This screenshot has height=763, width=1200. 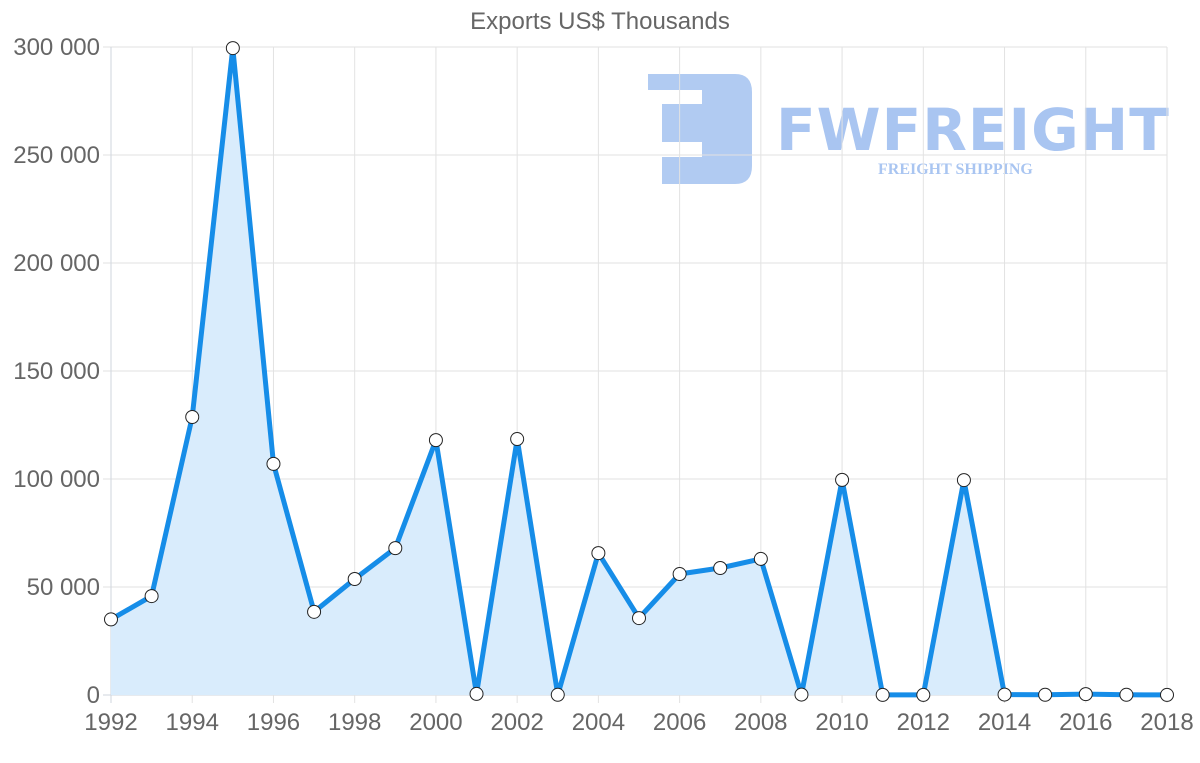 What do you see at coordinates (1085, 722) in the screenshot?
I see `x-tick-label: 2016` at bounding box center [1085, 722].